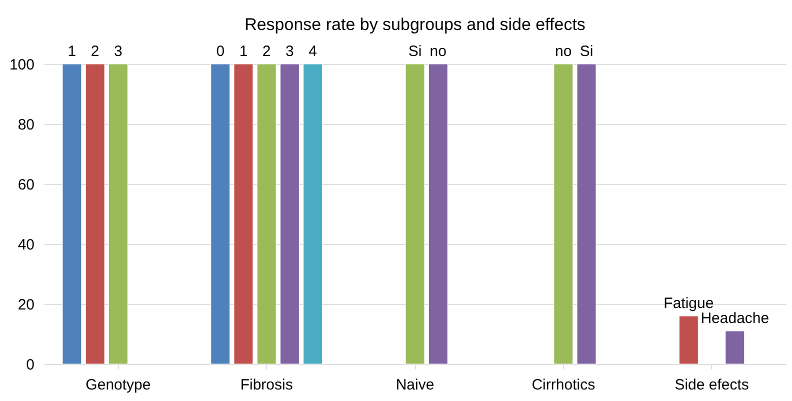  Describe the element at coordinates (26, 185) in the screenshot. I see `y-tick-label: 60` at that location.